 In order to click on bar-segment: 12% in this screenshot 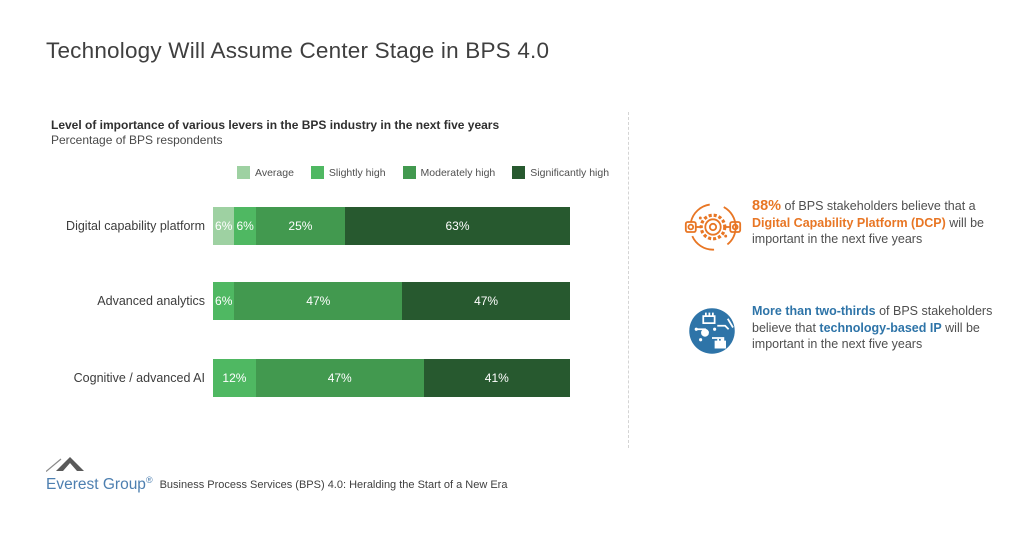, I will do `click(234, 378)`.